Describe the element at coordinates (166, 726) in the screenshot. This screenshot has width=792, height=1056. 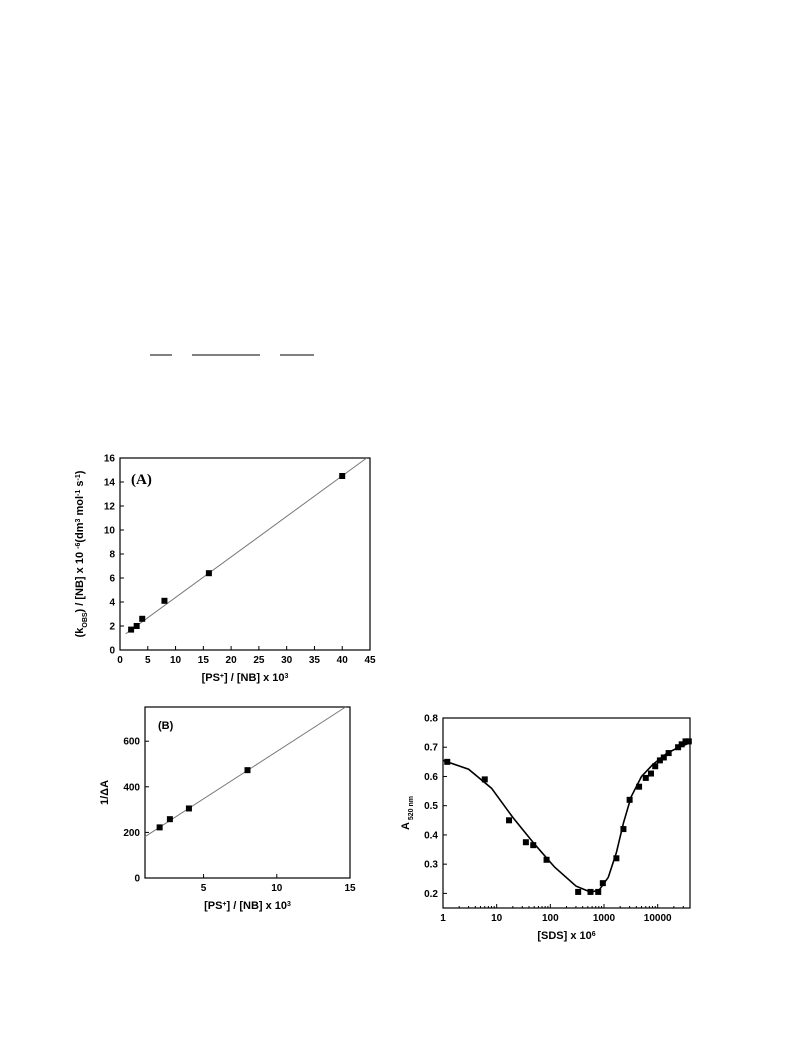
I see `panel-label: (B)` at that location.